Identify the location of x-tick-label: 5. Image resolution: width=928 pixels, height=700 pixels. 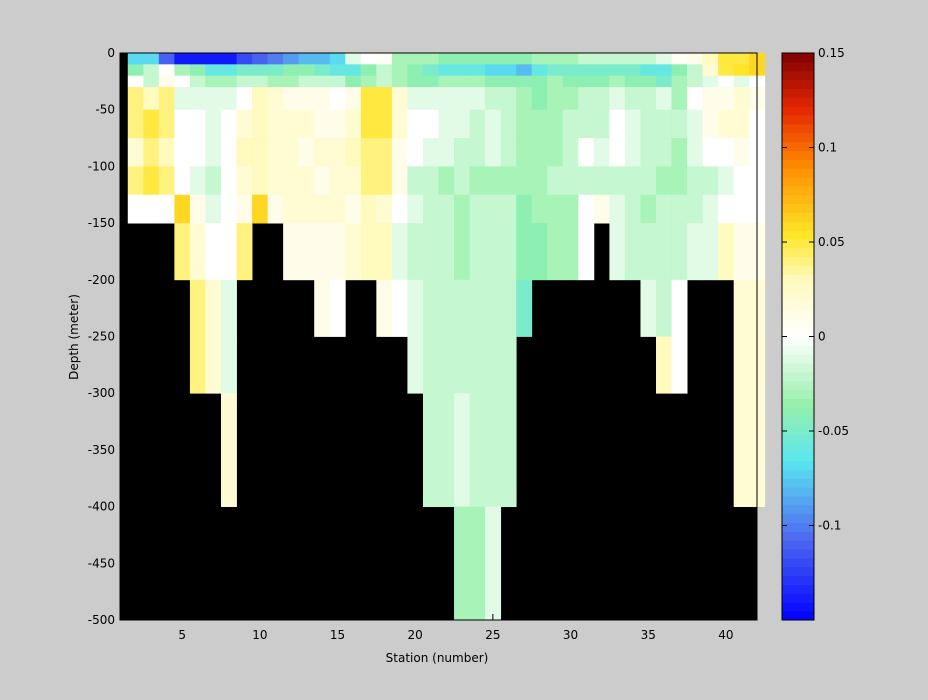
(182, 635).